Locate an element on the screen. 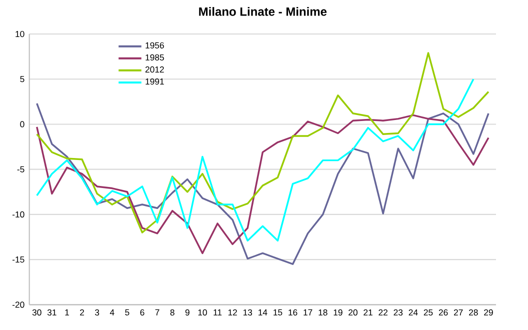 This screenshot has height=330, width=528. x-tick-label: 5 is located at coordinates (127, 312).